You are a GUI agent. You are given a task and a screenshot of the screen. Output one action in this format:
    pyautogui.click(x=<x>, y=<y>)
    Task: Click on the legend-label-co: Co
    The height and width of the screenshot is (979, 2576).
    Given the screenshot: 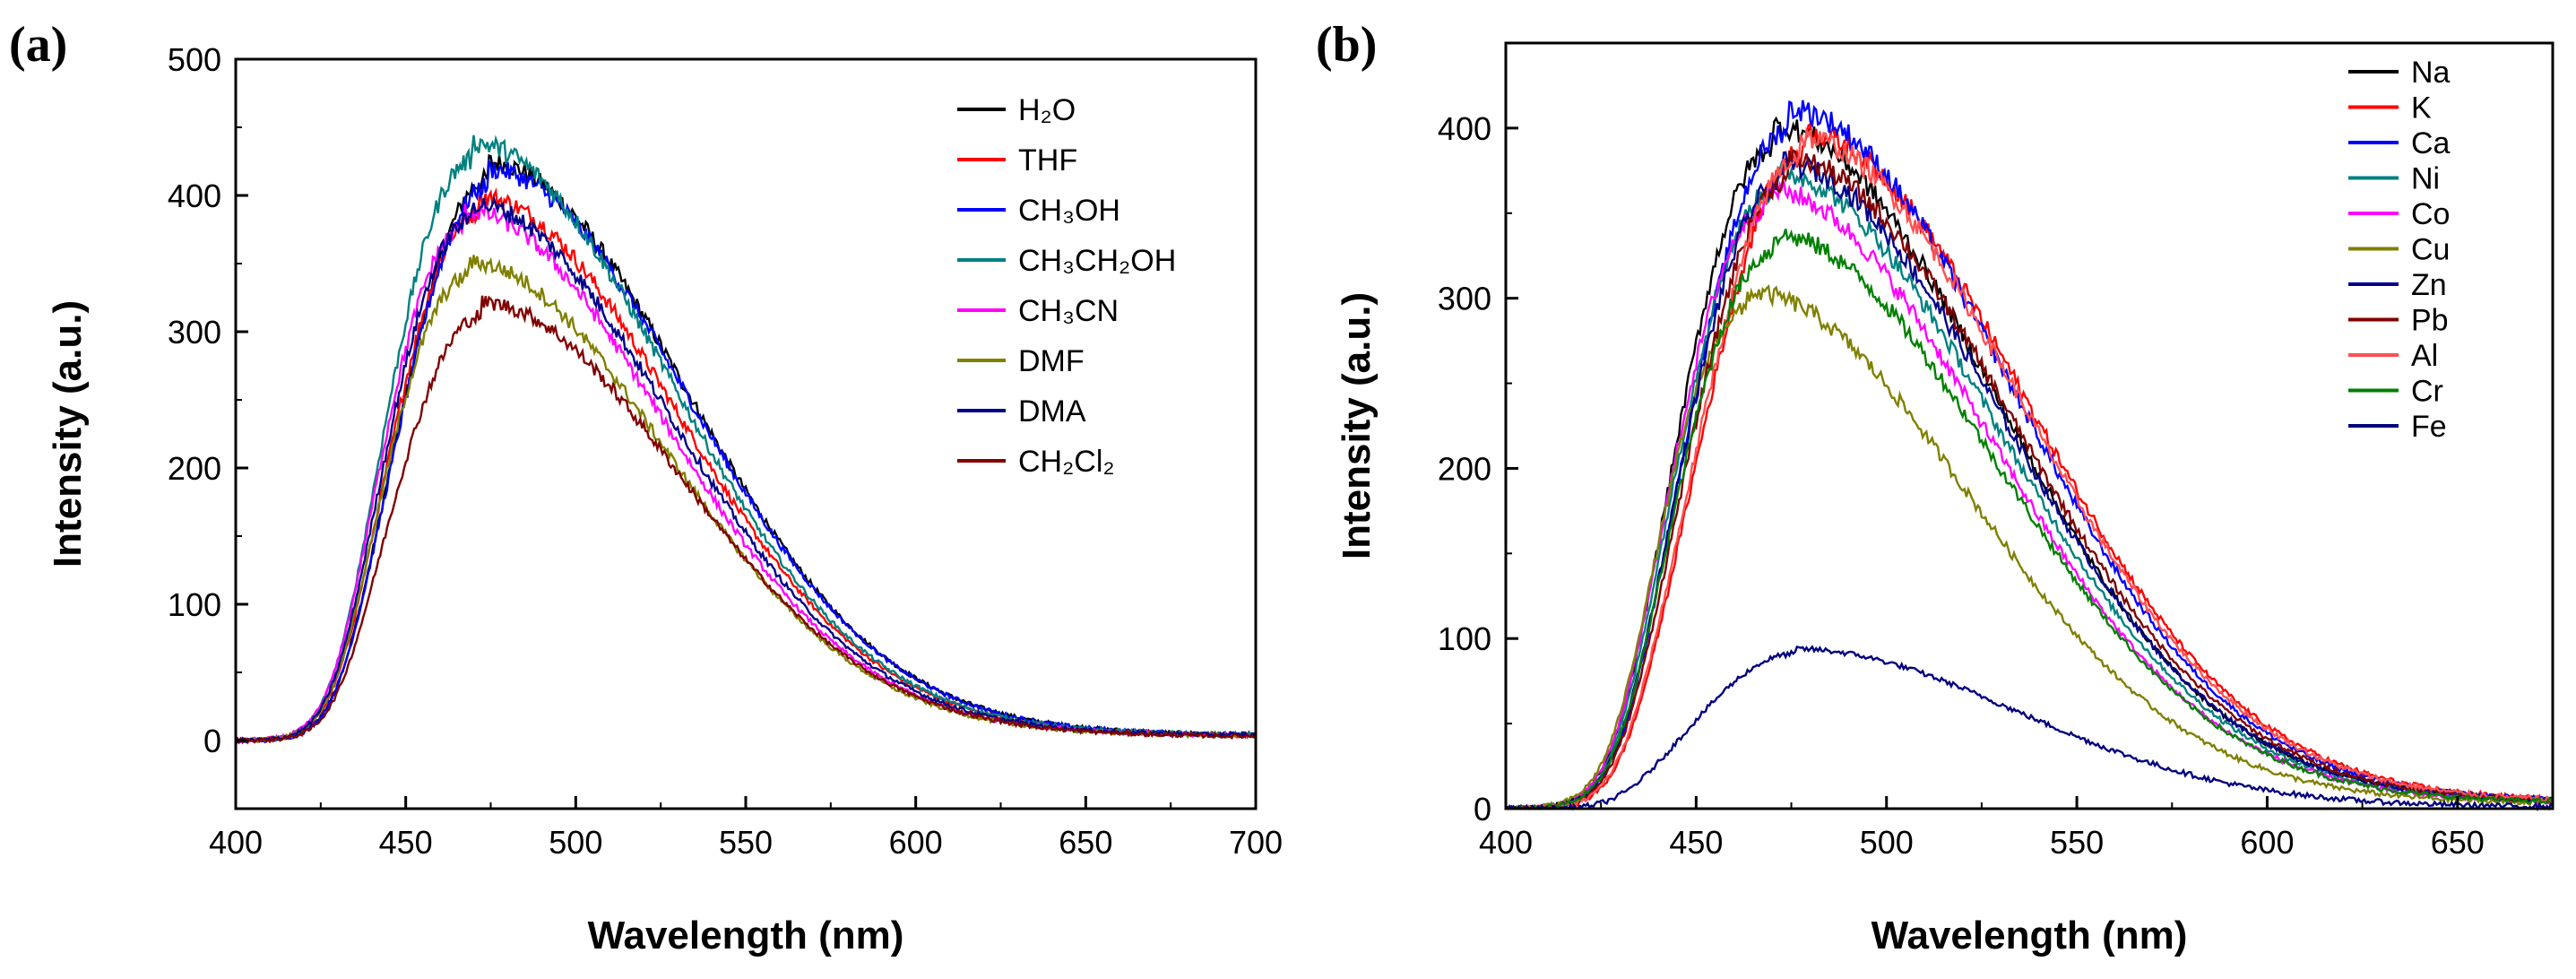 What is the action you would take?
    pyautogui.click(x=2430, y=214)
    